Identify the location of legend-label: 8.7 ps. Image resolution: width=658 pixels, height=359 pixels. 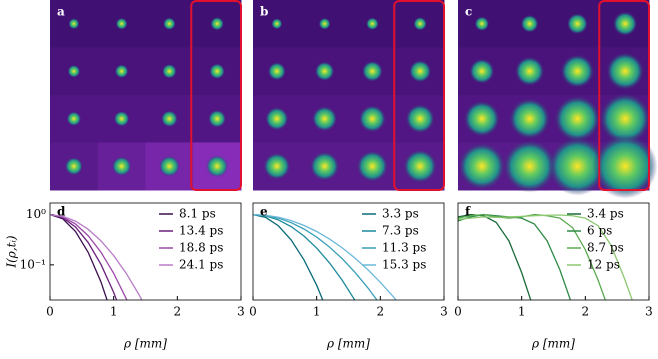
(605, 248).